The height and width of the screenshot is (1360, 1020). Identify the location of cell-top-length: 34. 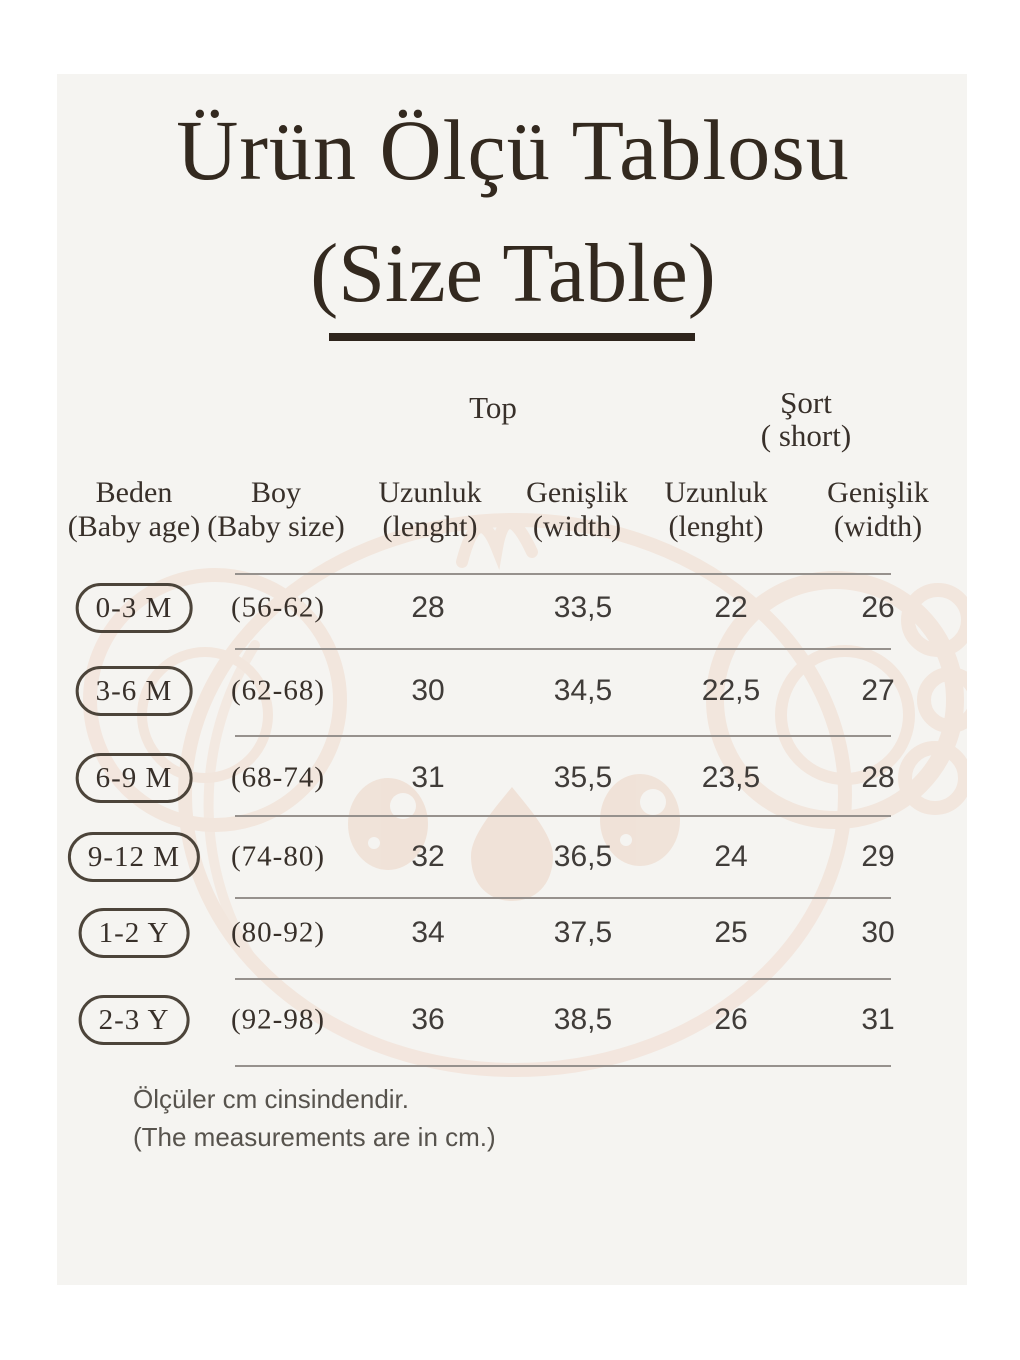
(428, 932).